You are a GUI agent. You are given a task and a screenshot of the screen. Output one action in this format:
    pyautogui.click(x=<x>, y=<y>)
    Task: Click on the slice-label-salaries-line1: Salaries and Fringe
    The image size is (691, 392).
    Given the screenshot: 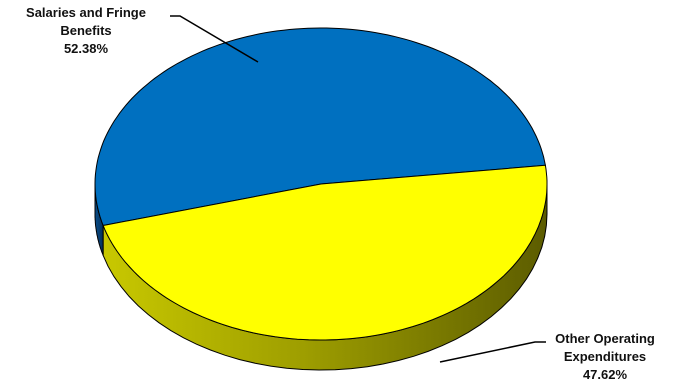 What is the action you would take?
    pyautogui.click(x=86, y=12)
    